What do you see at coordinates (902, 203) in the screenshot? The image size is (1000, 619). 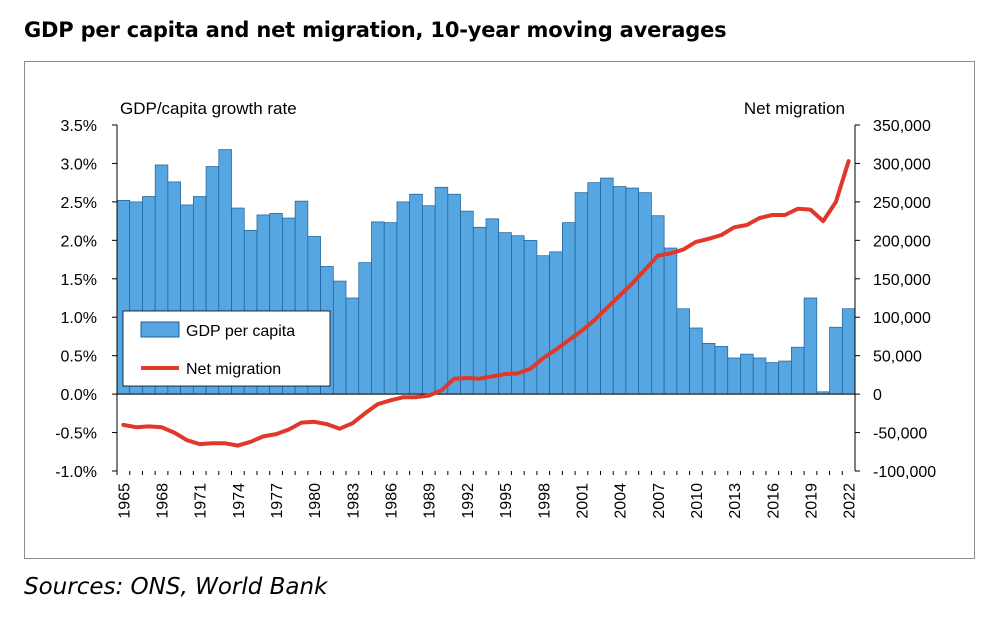 I see `y-right-tick-label: 250,000` at bounding box center [902, 203].